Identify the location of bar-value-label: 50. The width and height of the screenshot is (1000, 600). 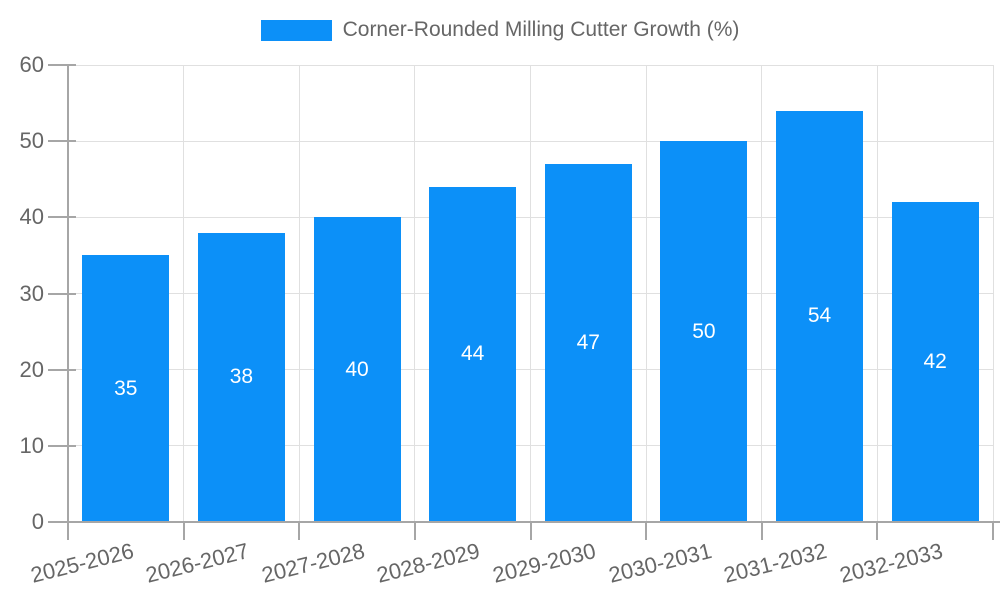
(704, 331).